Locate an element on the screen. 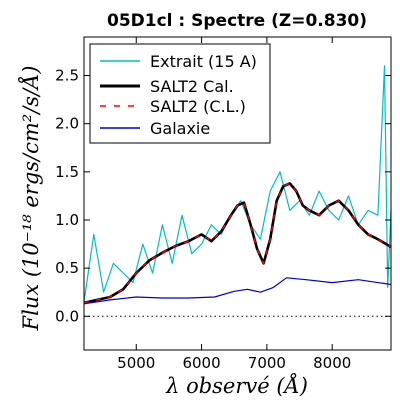  x-tick-label: 7000 is located at coordinates (267, 363).